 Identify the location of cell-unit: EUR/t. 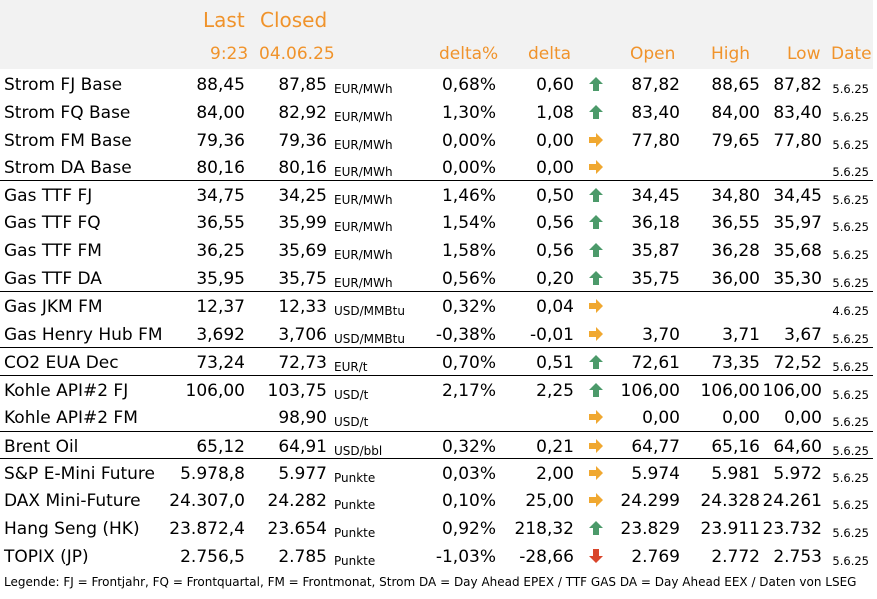
(351, 367).